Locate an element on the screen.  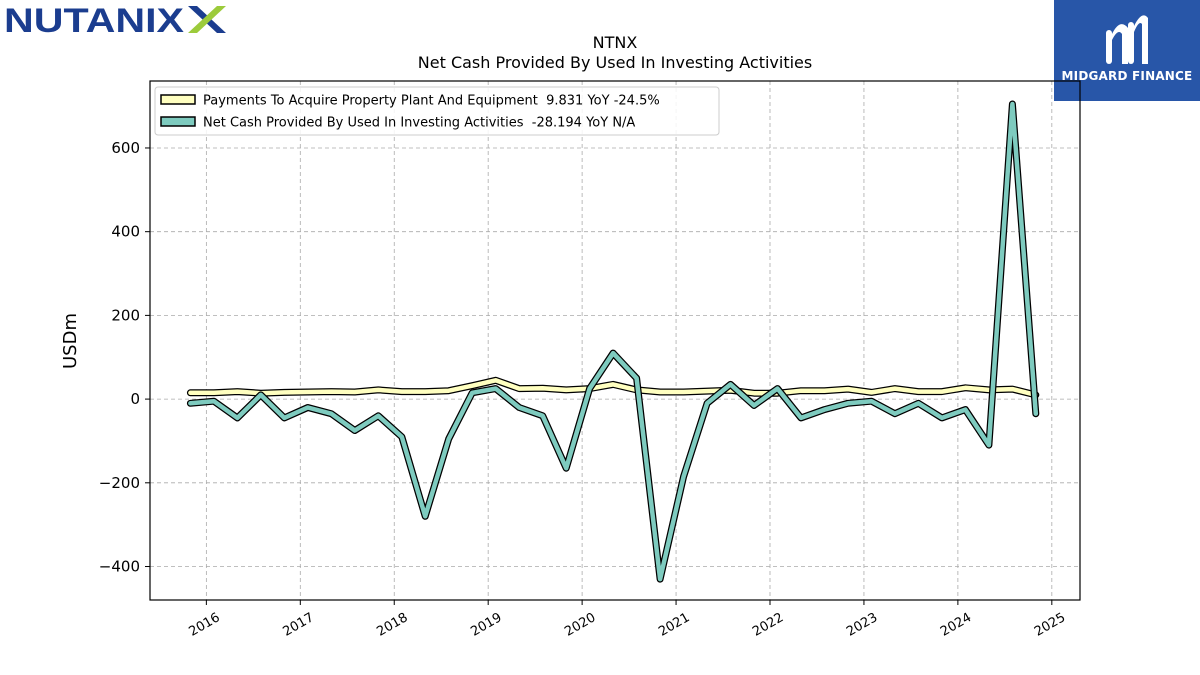
x-axis-ticks: 2016 2017 2018 2019 2020 2021 2022 2023 2024 2025 is located at coordinates (627, 620).